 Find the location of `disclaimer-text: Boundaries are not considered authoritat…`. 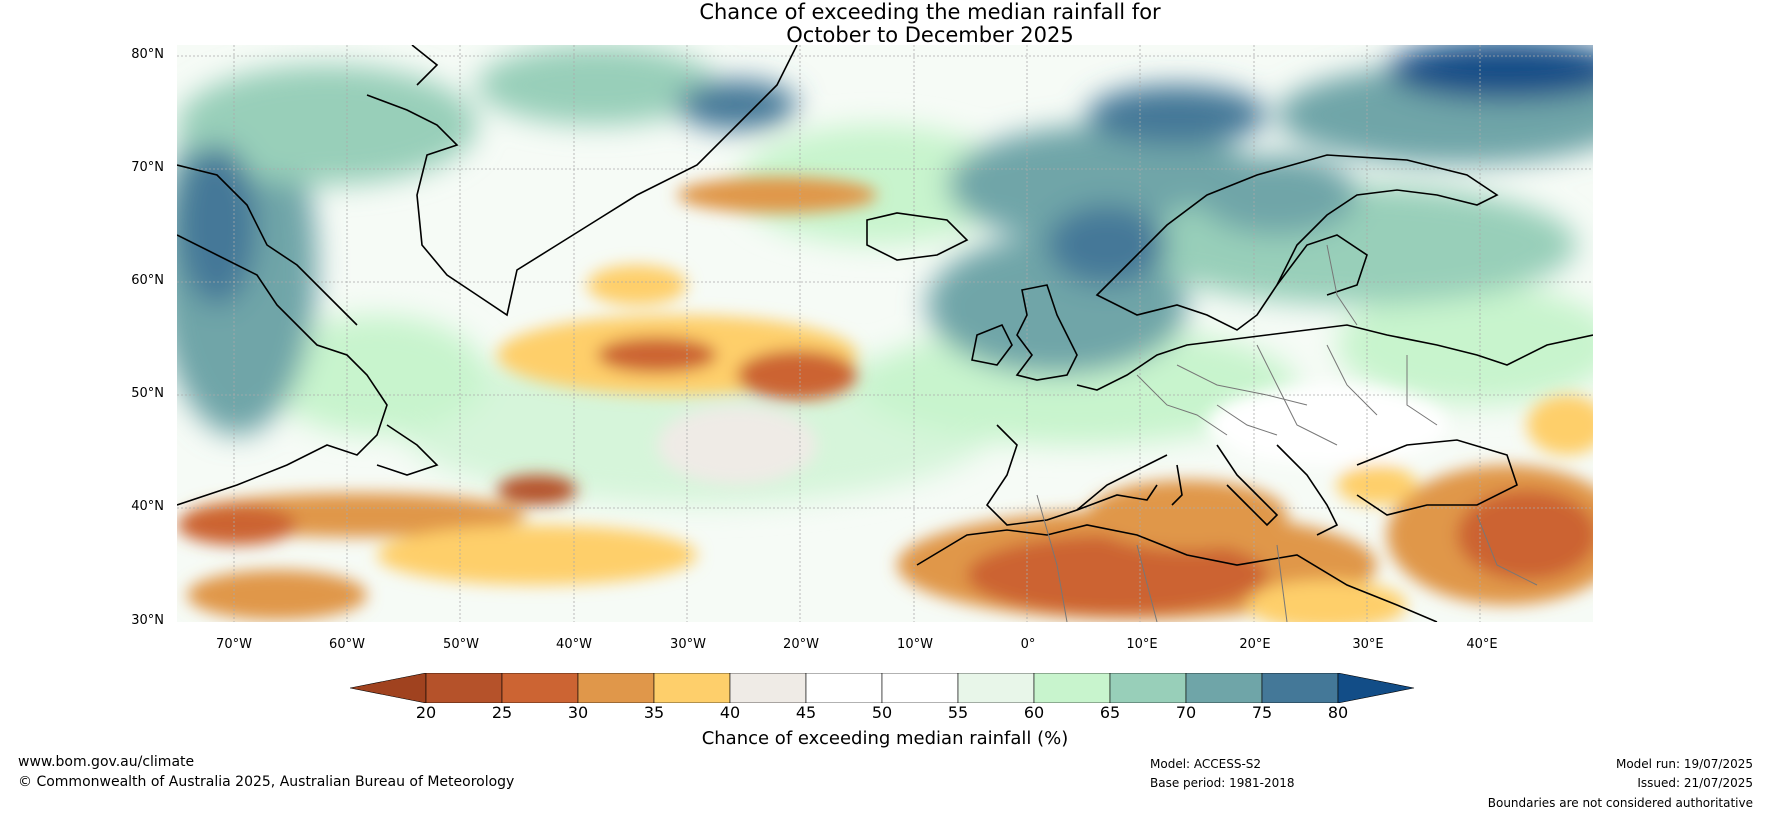

disclaimer-text: Boundaries are not considered authoritat… is located at coordinates (1620, 803).